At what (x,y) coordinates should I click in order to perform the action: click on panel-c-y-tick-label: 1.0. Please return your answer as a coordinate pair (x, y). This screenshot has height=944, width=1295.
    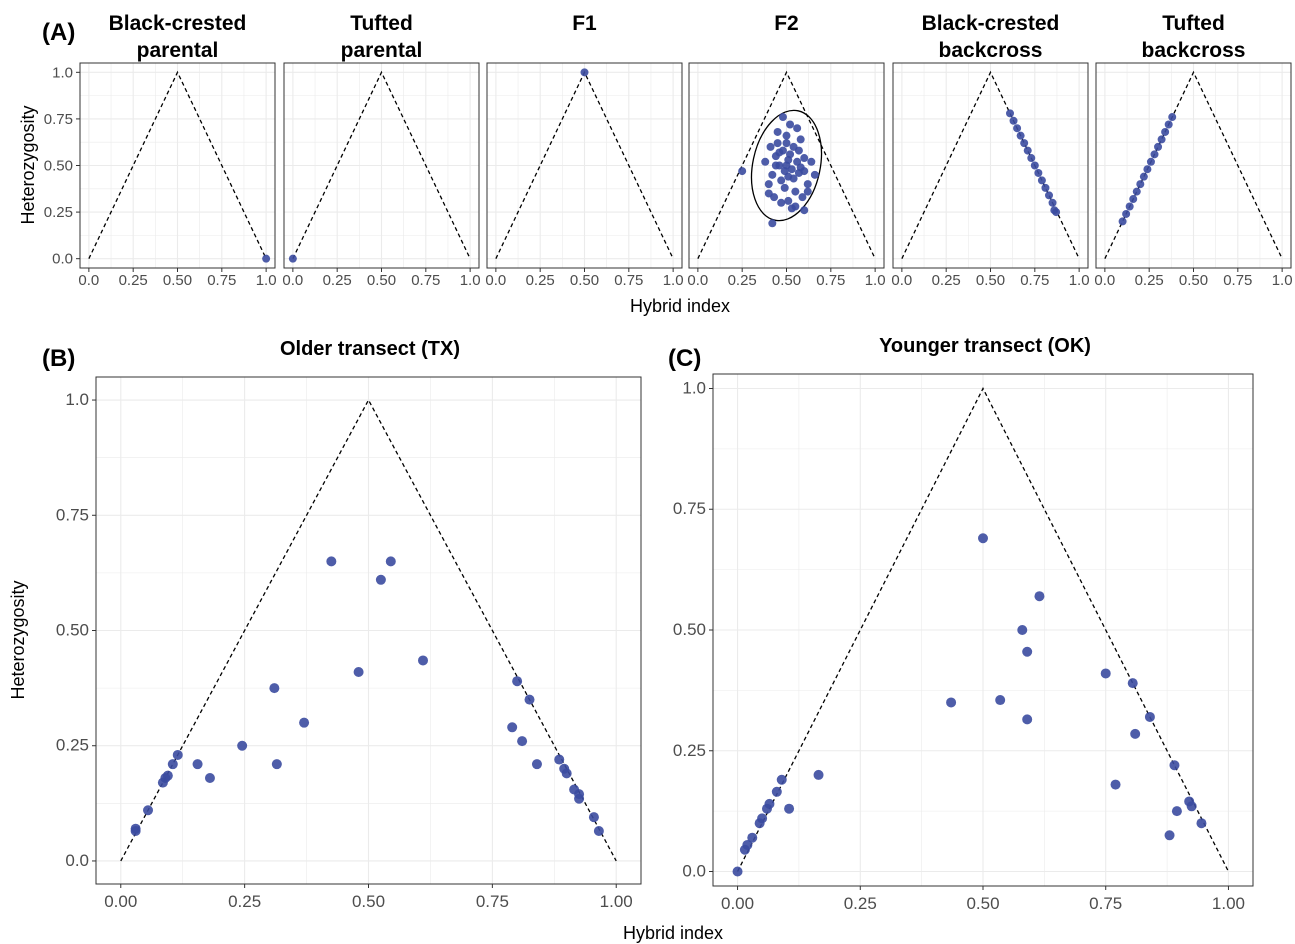
    Looking at the image, I should click on (694, 387).